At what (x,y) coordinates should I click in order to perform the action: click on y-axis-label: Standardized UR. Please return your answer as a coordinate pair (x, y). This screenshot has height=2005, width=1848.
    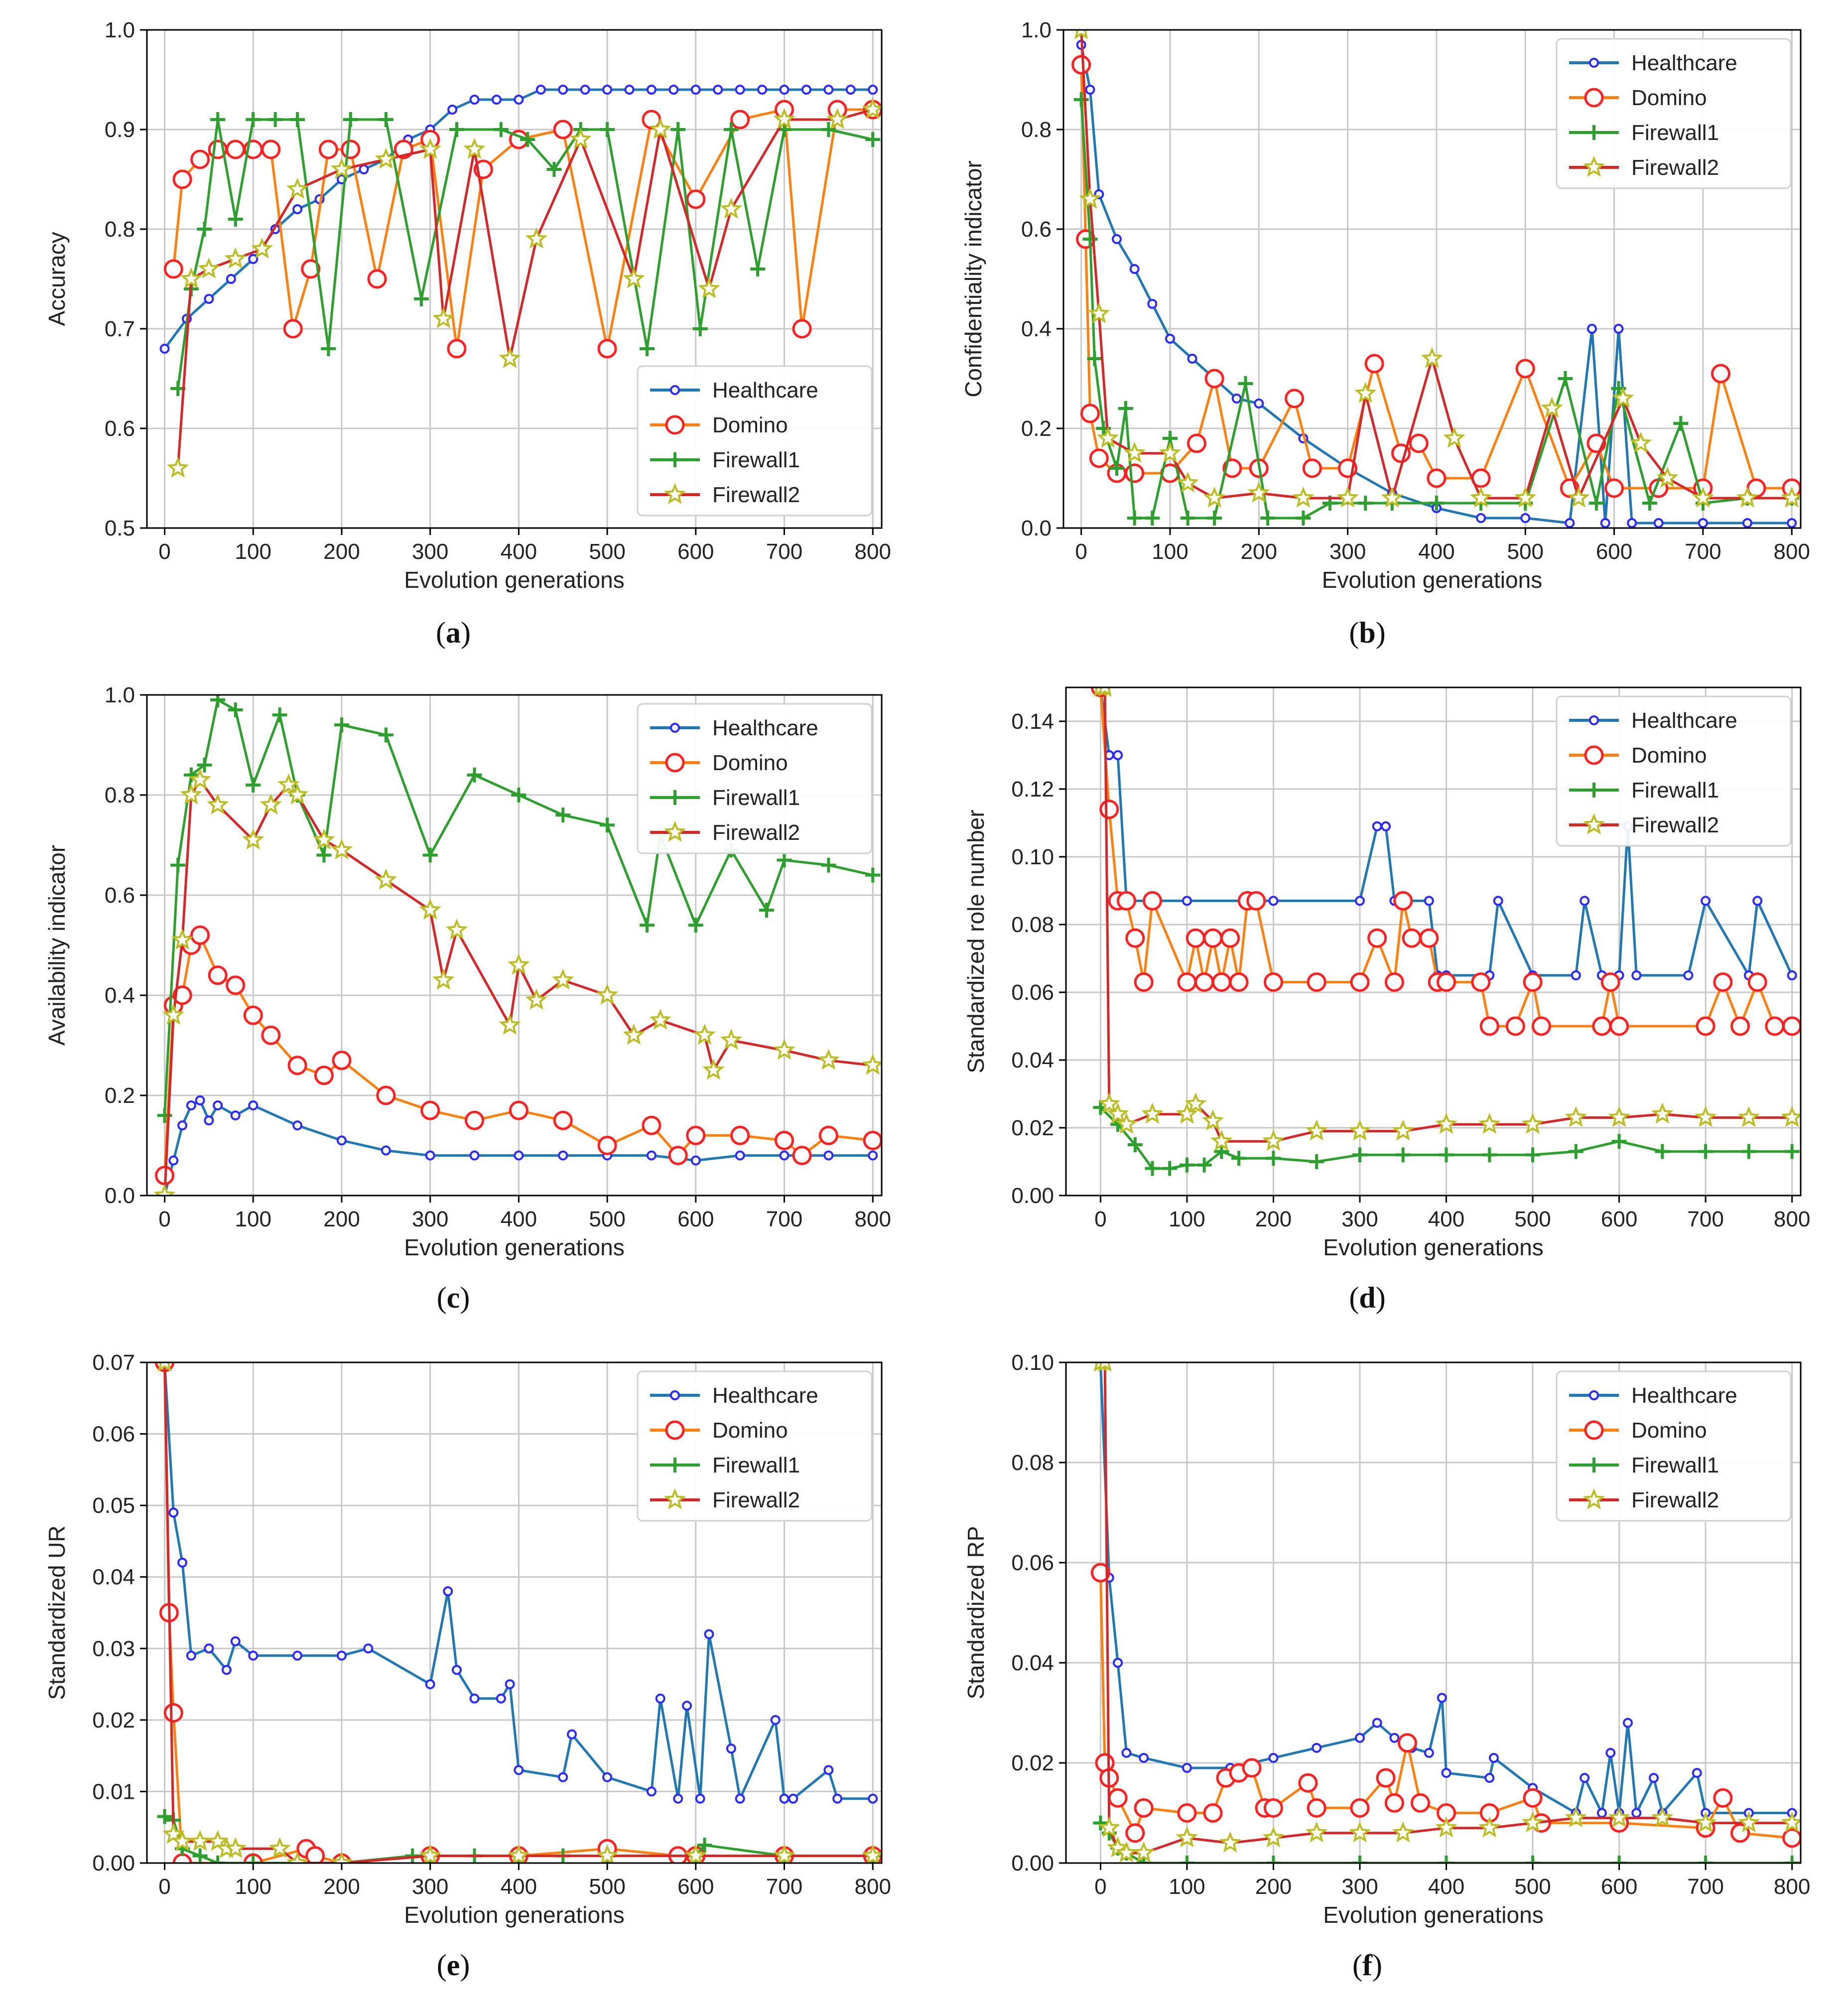
    Looking at the image, I should click on (57, 1612).